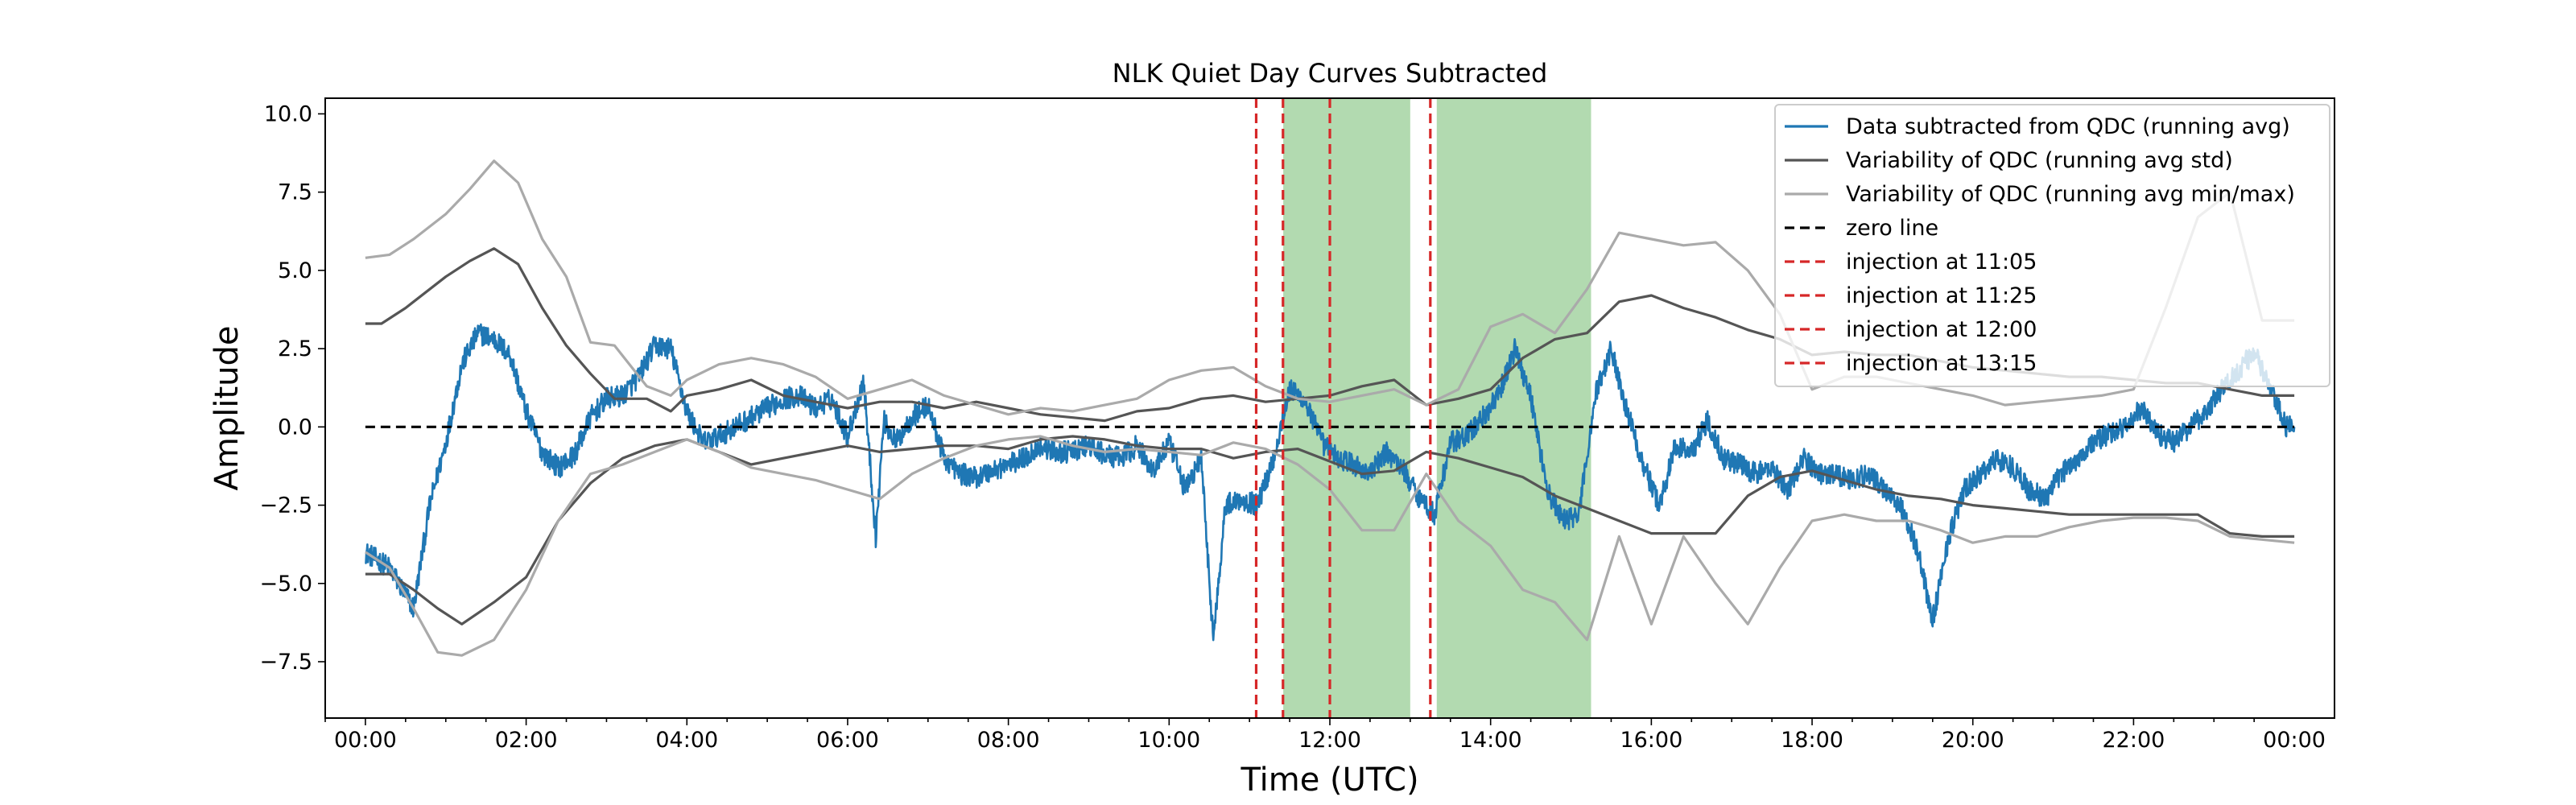 The image size is (2576, 805). What do you see at coordinates (285, 505) in the screenshot?
I see `y-tick-label: −2.5` at bounding box center [285, 505].